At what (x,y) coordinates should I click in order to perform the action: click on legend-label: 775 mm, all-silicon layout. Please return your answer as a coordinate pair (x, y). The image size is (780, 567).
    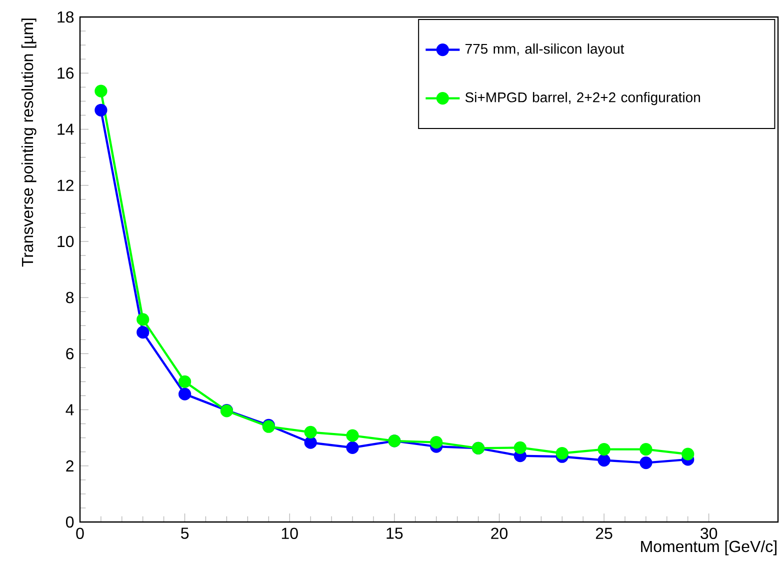
    Looking at the image, I should click on (544, 50).